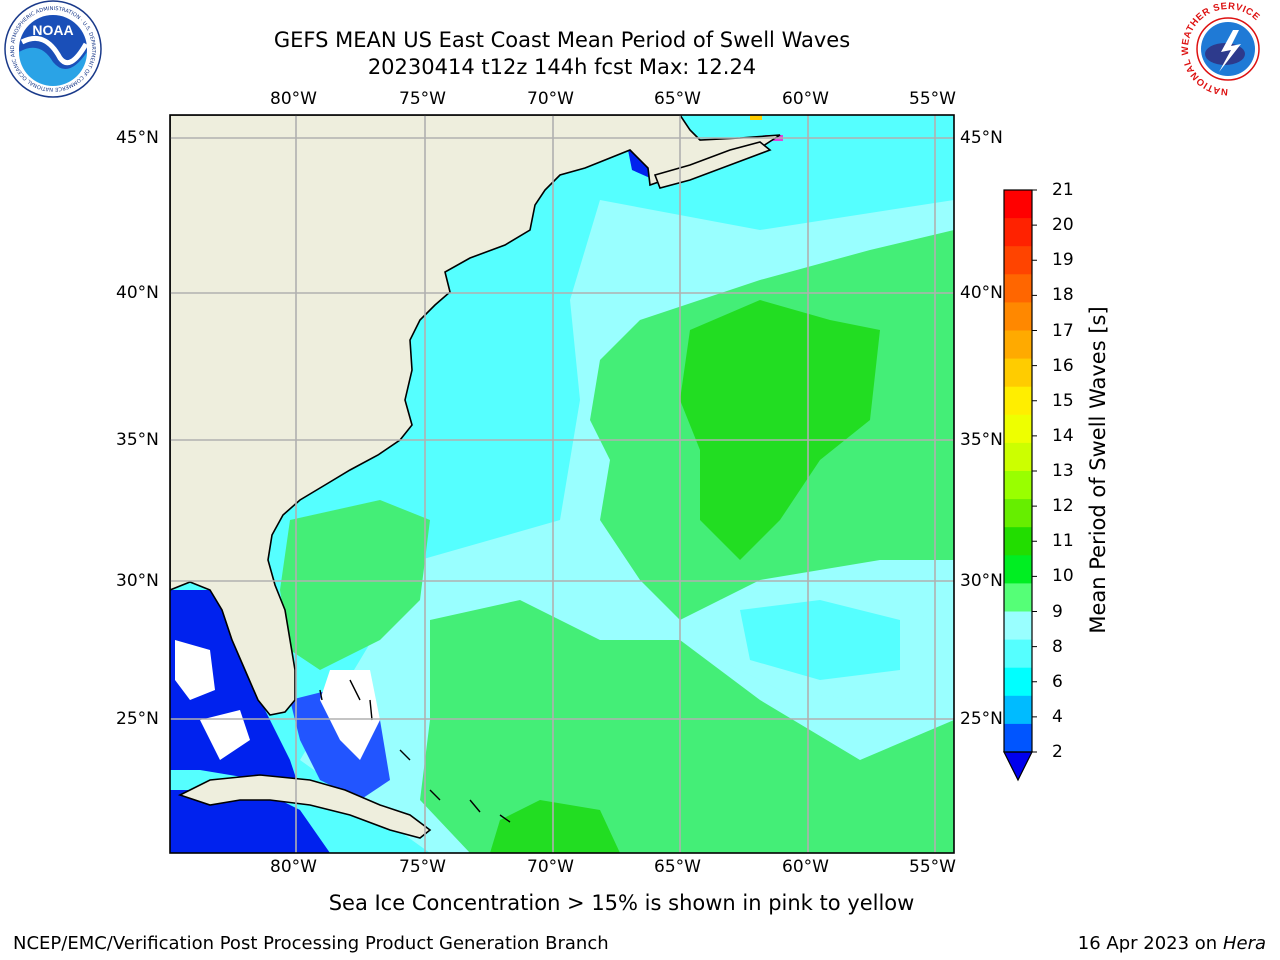 The height and width of the screenshot is (960, 1280). I want to click on land-bahamas, so click(415, 751).